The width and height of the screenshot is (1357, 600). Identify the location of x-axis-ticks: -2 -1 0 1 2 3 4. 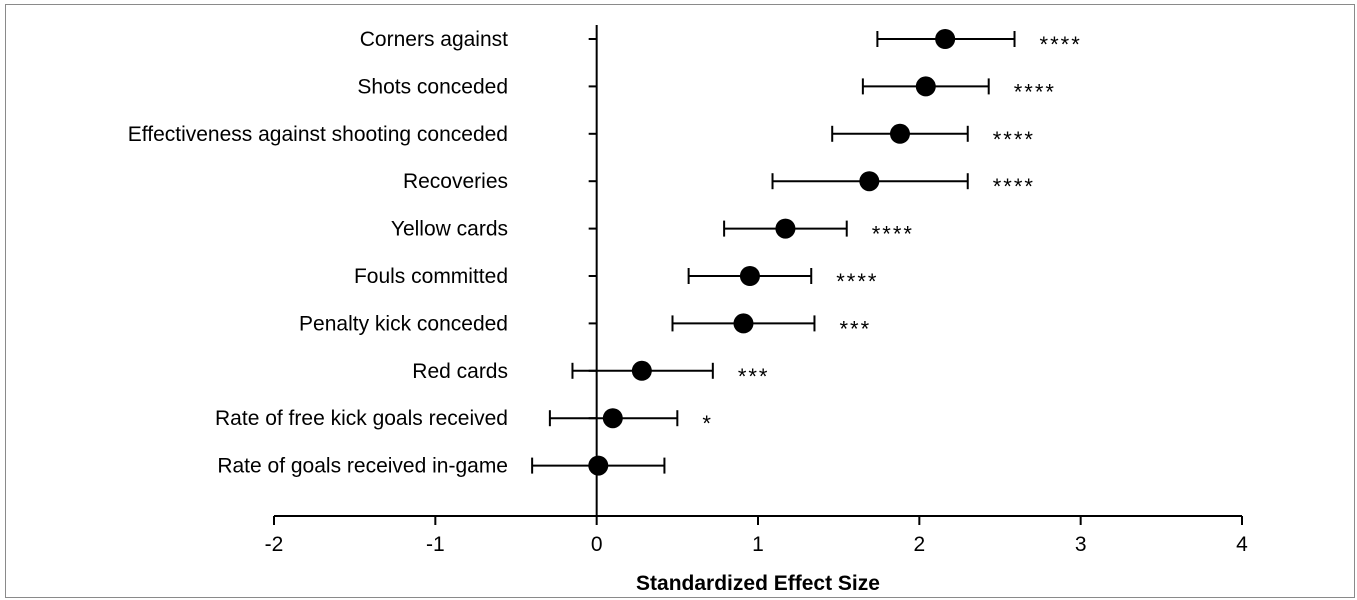
(756, 536).